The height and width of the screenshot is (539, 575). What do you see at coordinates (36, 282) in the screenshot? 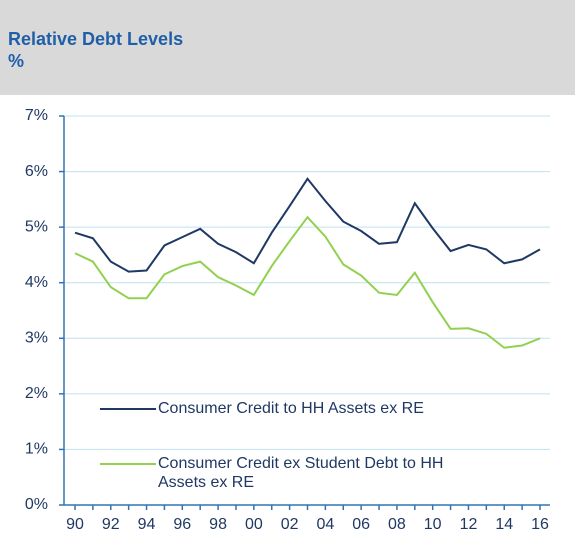
I see `y-tick-label: 4%` at bounding box center [36, 282].